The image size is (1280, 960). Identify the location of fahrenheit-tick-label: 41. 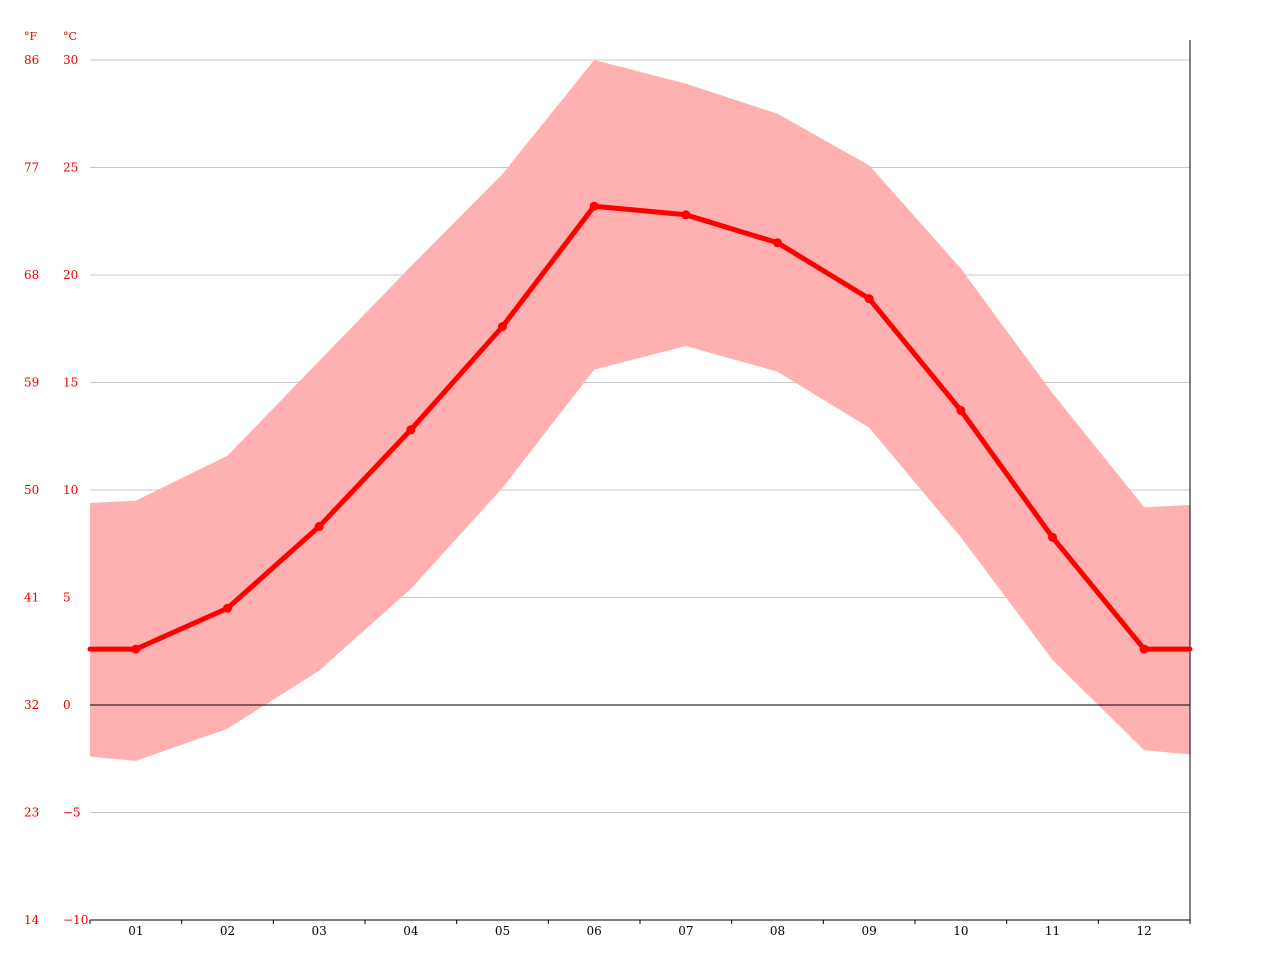
(31, 598).